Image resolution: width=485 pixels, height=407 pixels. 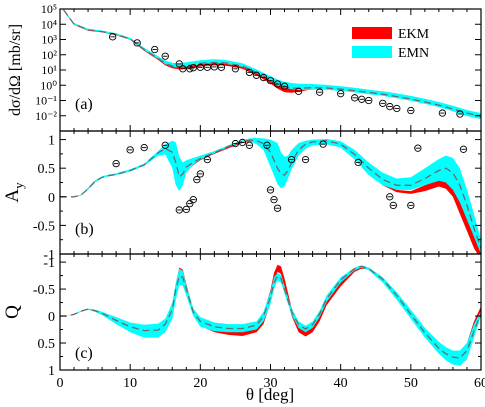 What do you see at coordinates (49, 255) in the screenshot?
I see `y-tick-label: -1` at bounding box center [49, 255].